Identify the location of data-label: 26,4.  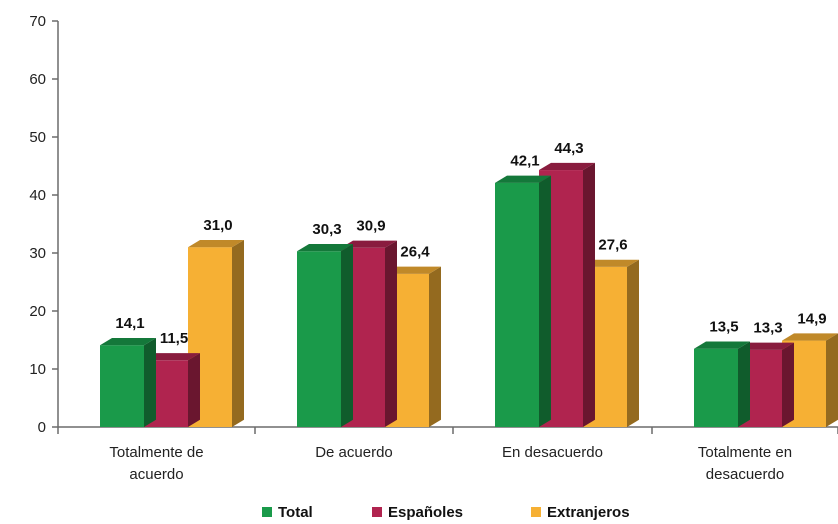
(415, 252).